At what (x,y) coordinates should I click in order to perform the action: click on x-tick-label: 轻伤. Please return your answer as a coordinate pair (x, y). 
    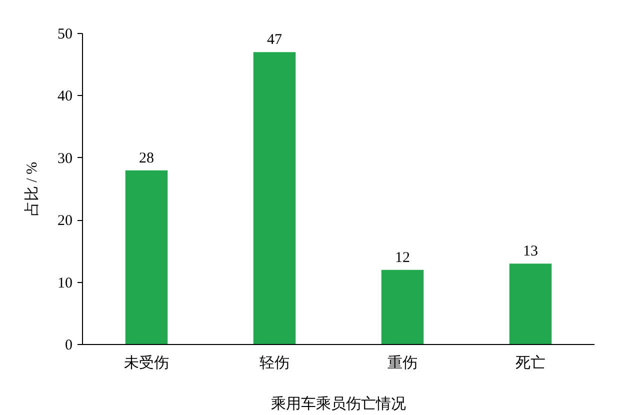
    Looking at the image, I should click on (275, 363).